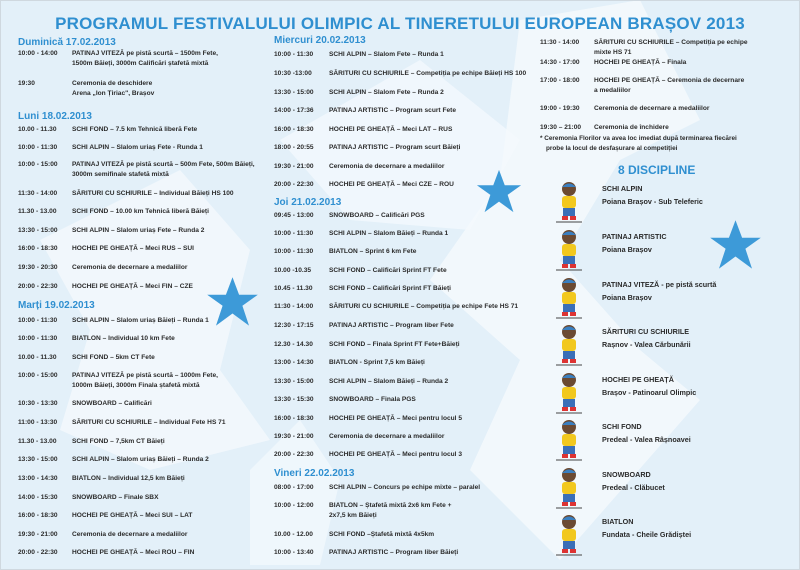 This screenshot has width=800, height=570. I want to click on mascot-figure-skating-icon, so click(569, 250).